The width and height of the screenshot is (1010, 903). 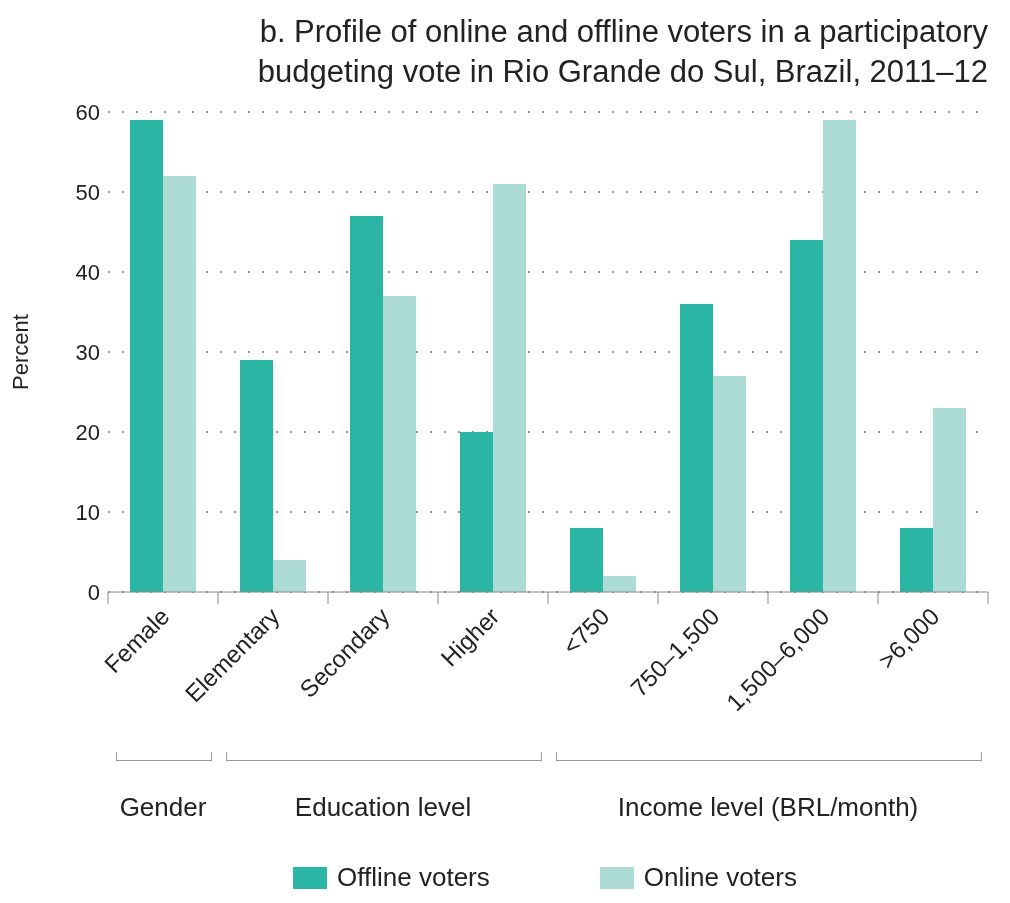 What do you see at coordinates (768, 807) in the screenshot?
I see `text: Income level (BRL/month)` at bounding box center [768, 807].